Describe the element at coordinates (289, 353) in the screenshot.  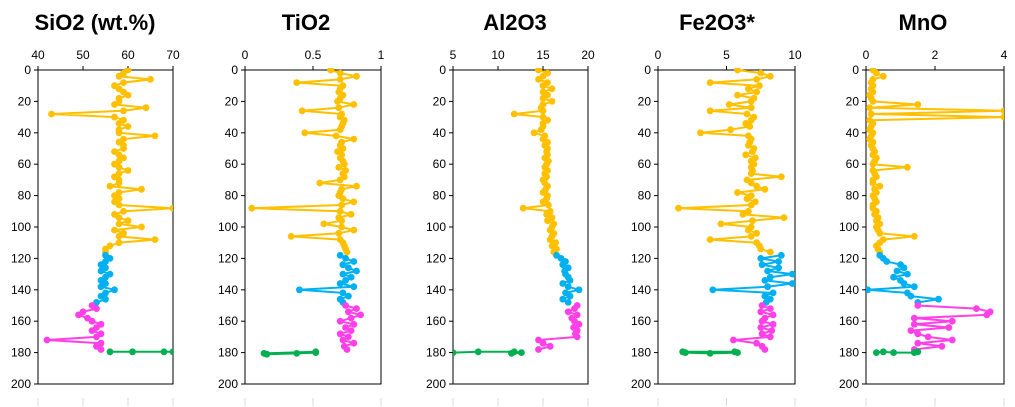
I see `series-line-green` at that location.